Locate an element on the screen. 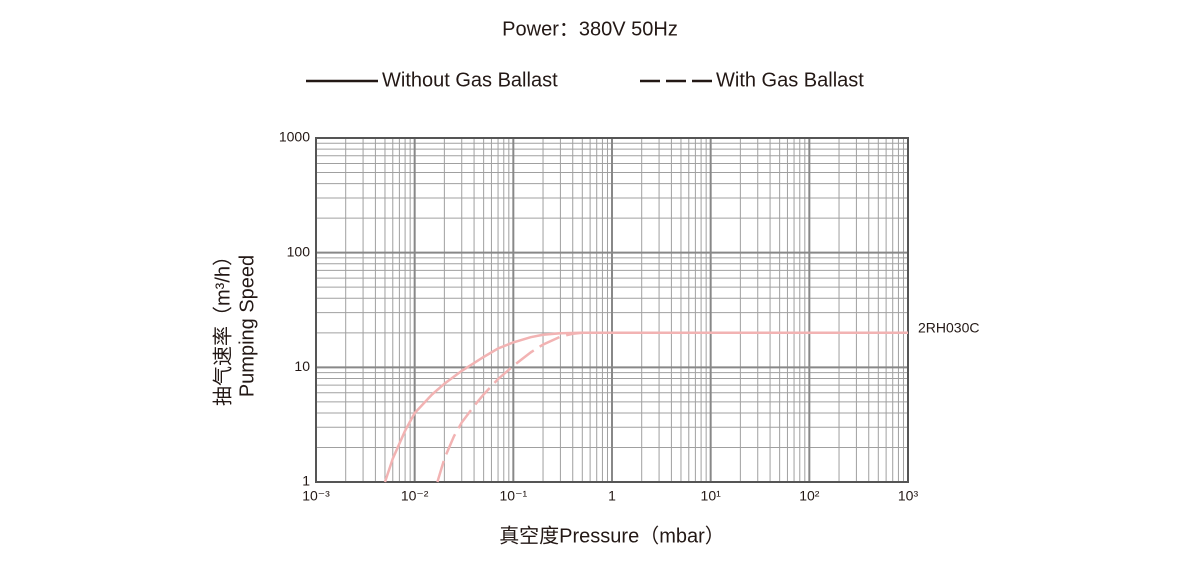 Image resolution: width=1200 pixels, height=569 pixels. annotation: 2RH030C is located at coordinates (948, 328).